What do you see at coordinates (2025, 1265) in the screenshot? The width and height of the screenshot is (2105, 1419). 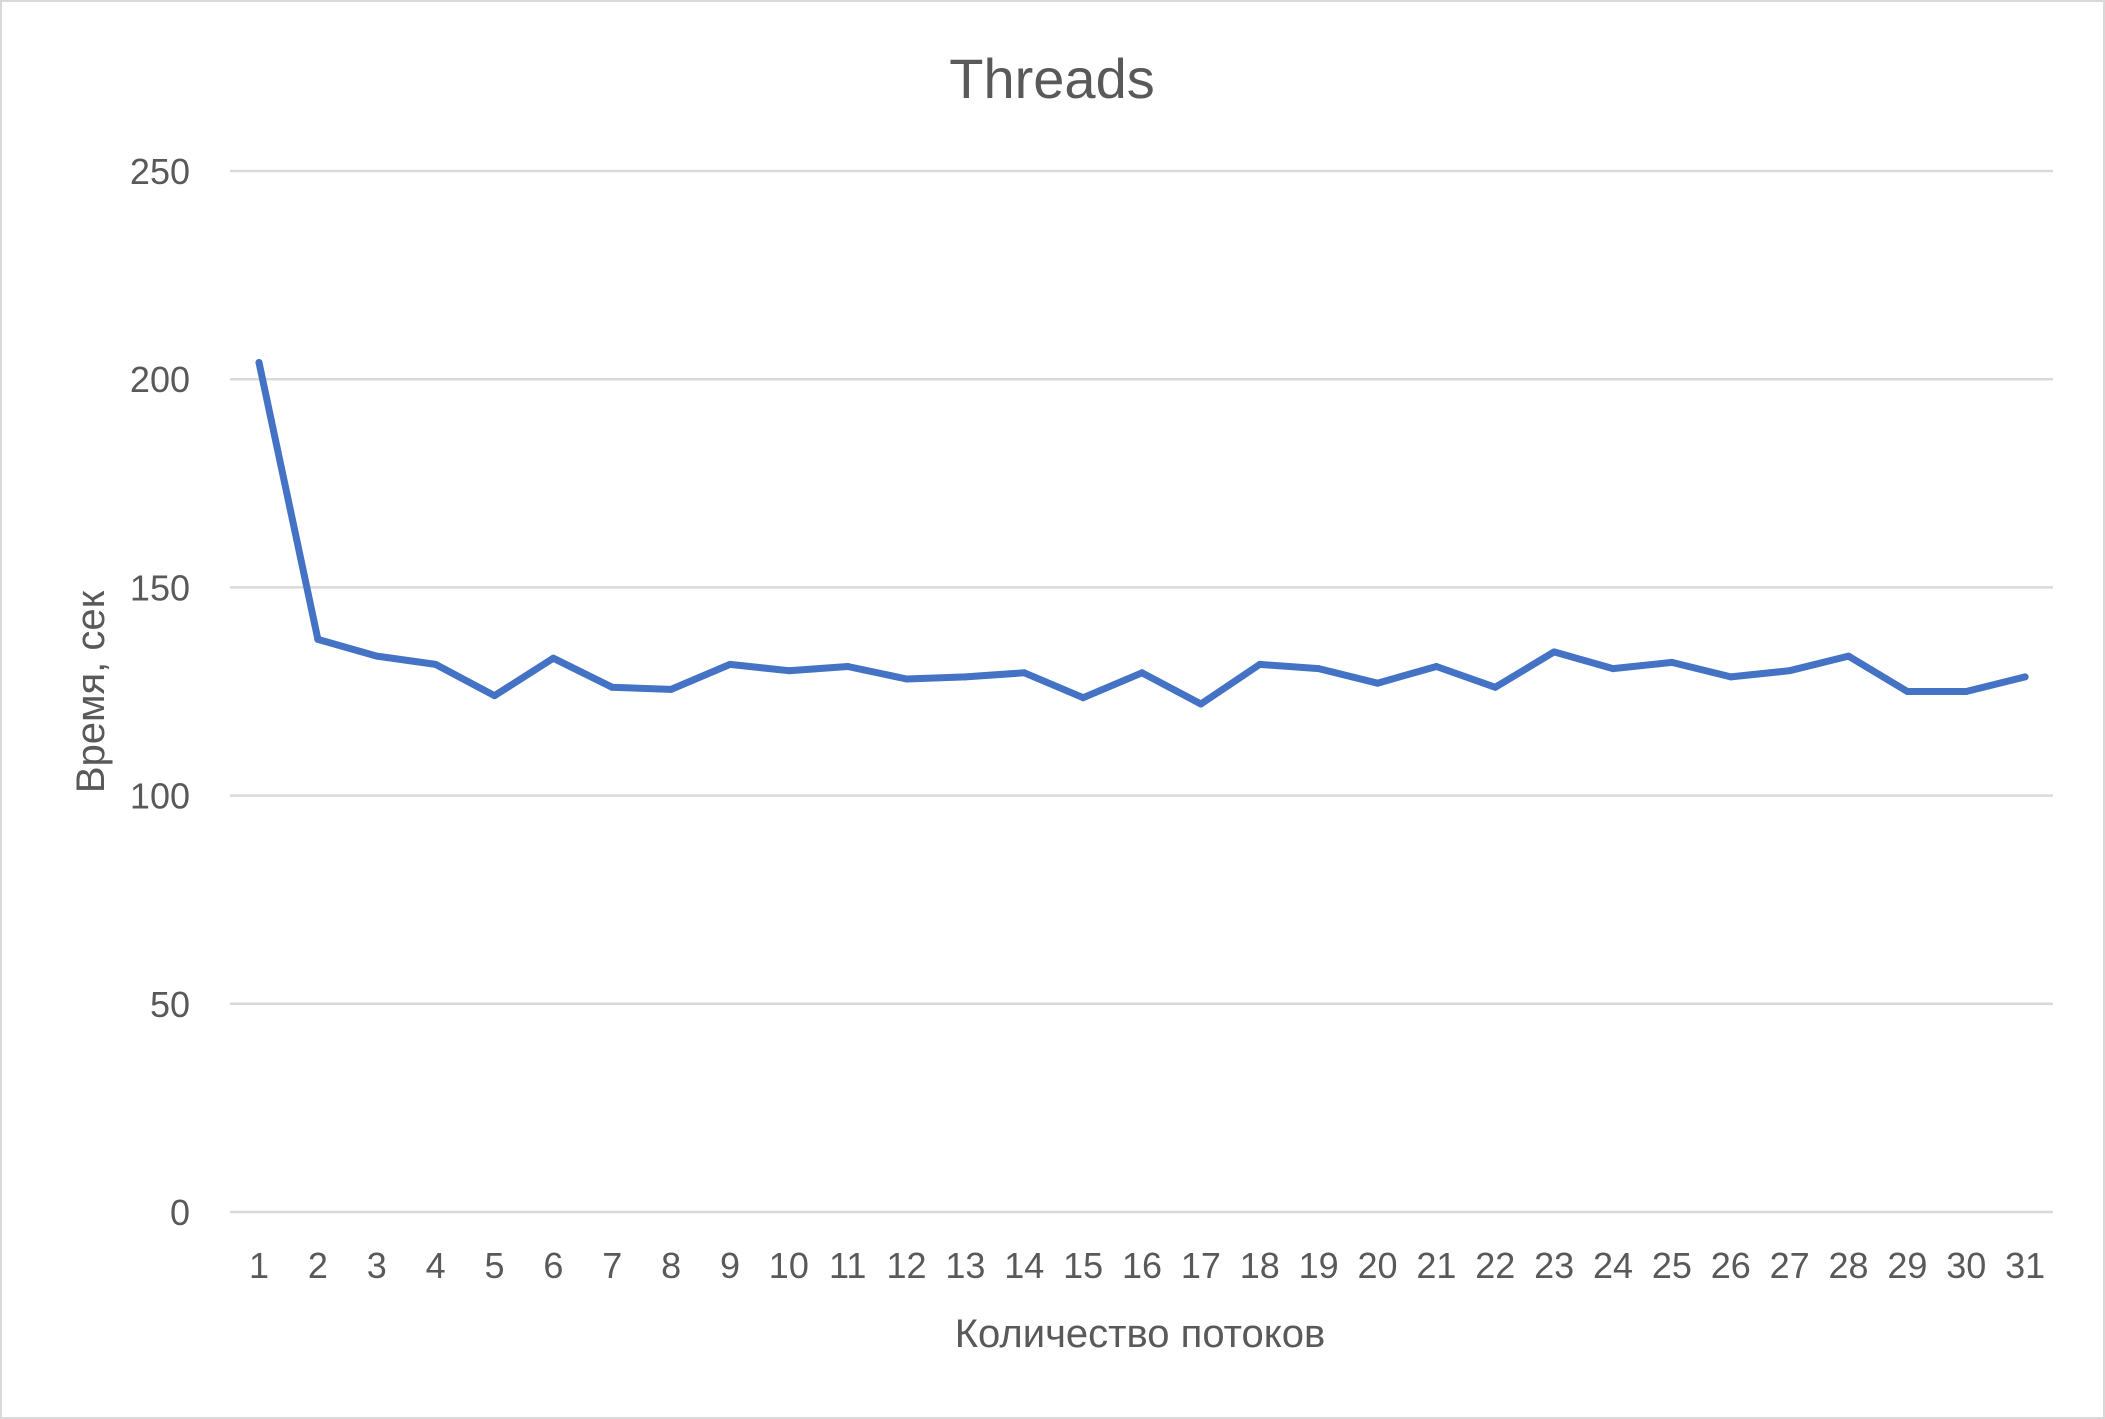 I see `x-tick-label: 31` at bounding box center [2025, 1265].